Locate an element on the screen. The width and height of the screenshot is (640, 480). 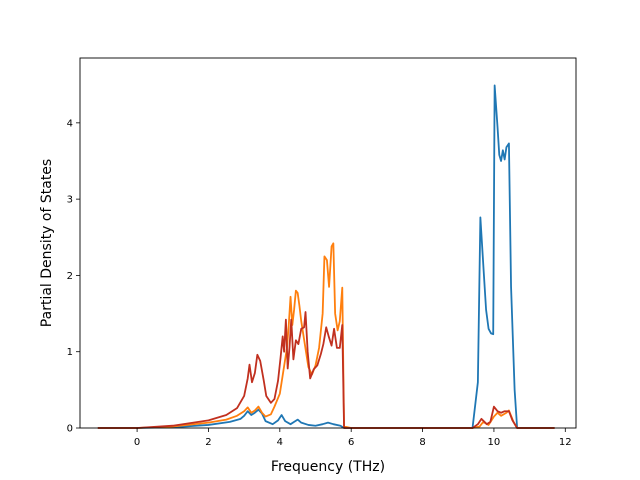
x-tick-label: 2 is located at coordinates (208, 442).